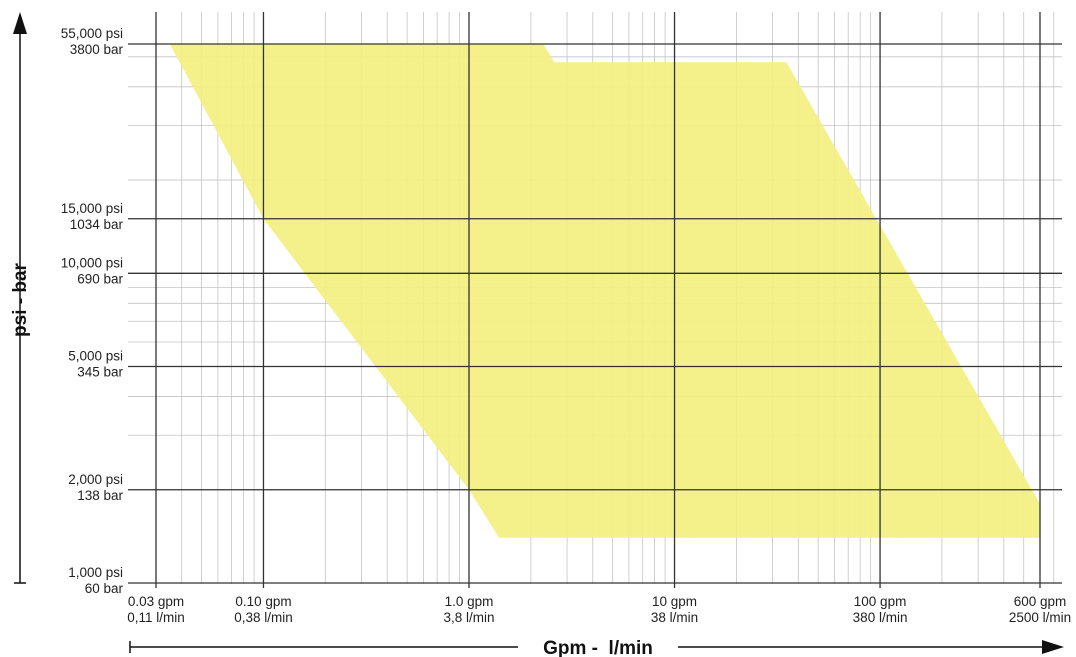  I want to click on x-axis-title: Gpm - l/min, so click(598, 647).